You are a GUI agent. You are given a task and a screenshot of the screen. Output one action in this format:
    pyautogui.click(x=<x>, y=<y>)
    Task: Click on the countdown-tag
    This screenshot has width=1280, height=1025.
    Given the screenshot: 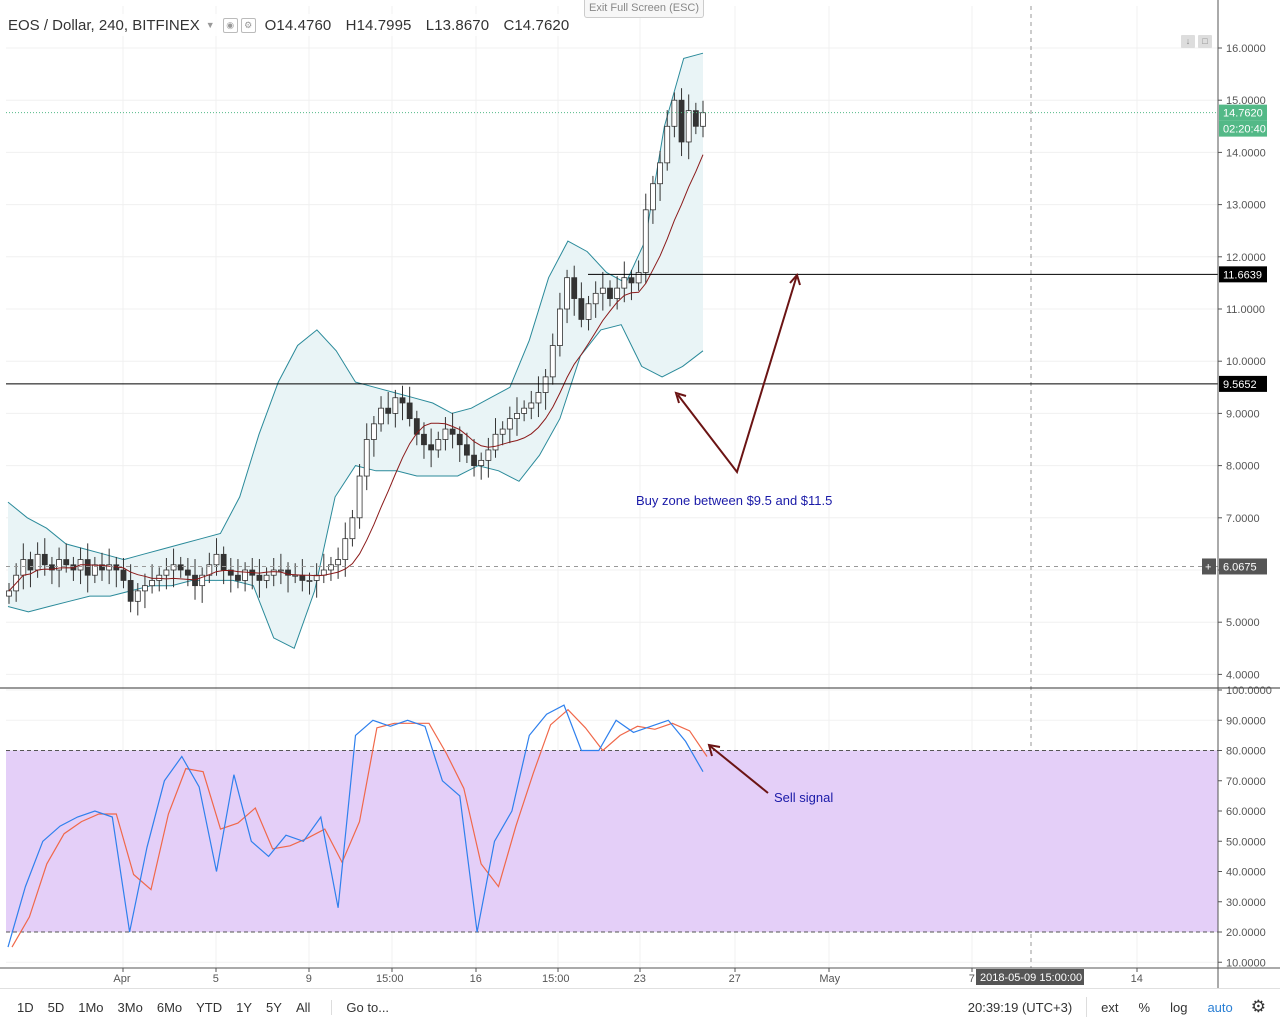 What is the action you would take?
    pyautogui.click(x=1243, y=128)
    